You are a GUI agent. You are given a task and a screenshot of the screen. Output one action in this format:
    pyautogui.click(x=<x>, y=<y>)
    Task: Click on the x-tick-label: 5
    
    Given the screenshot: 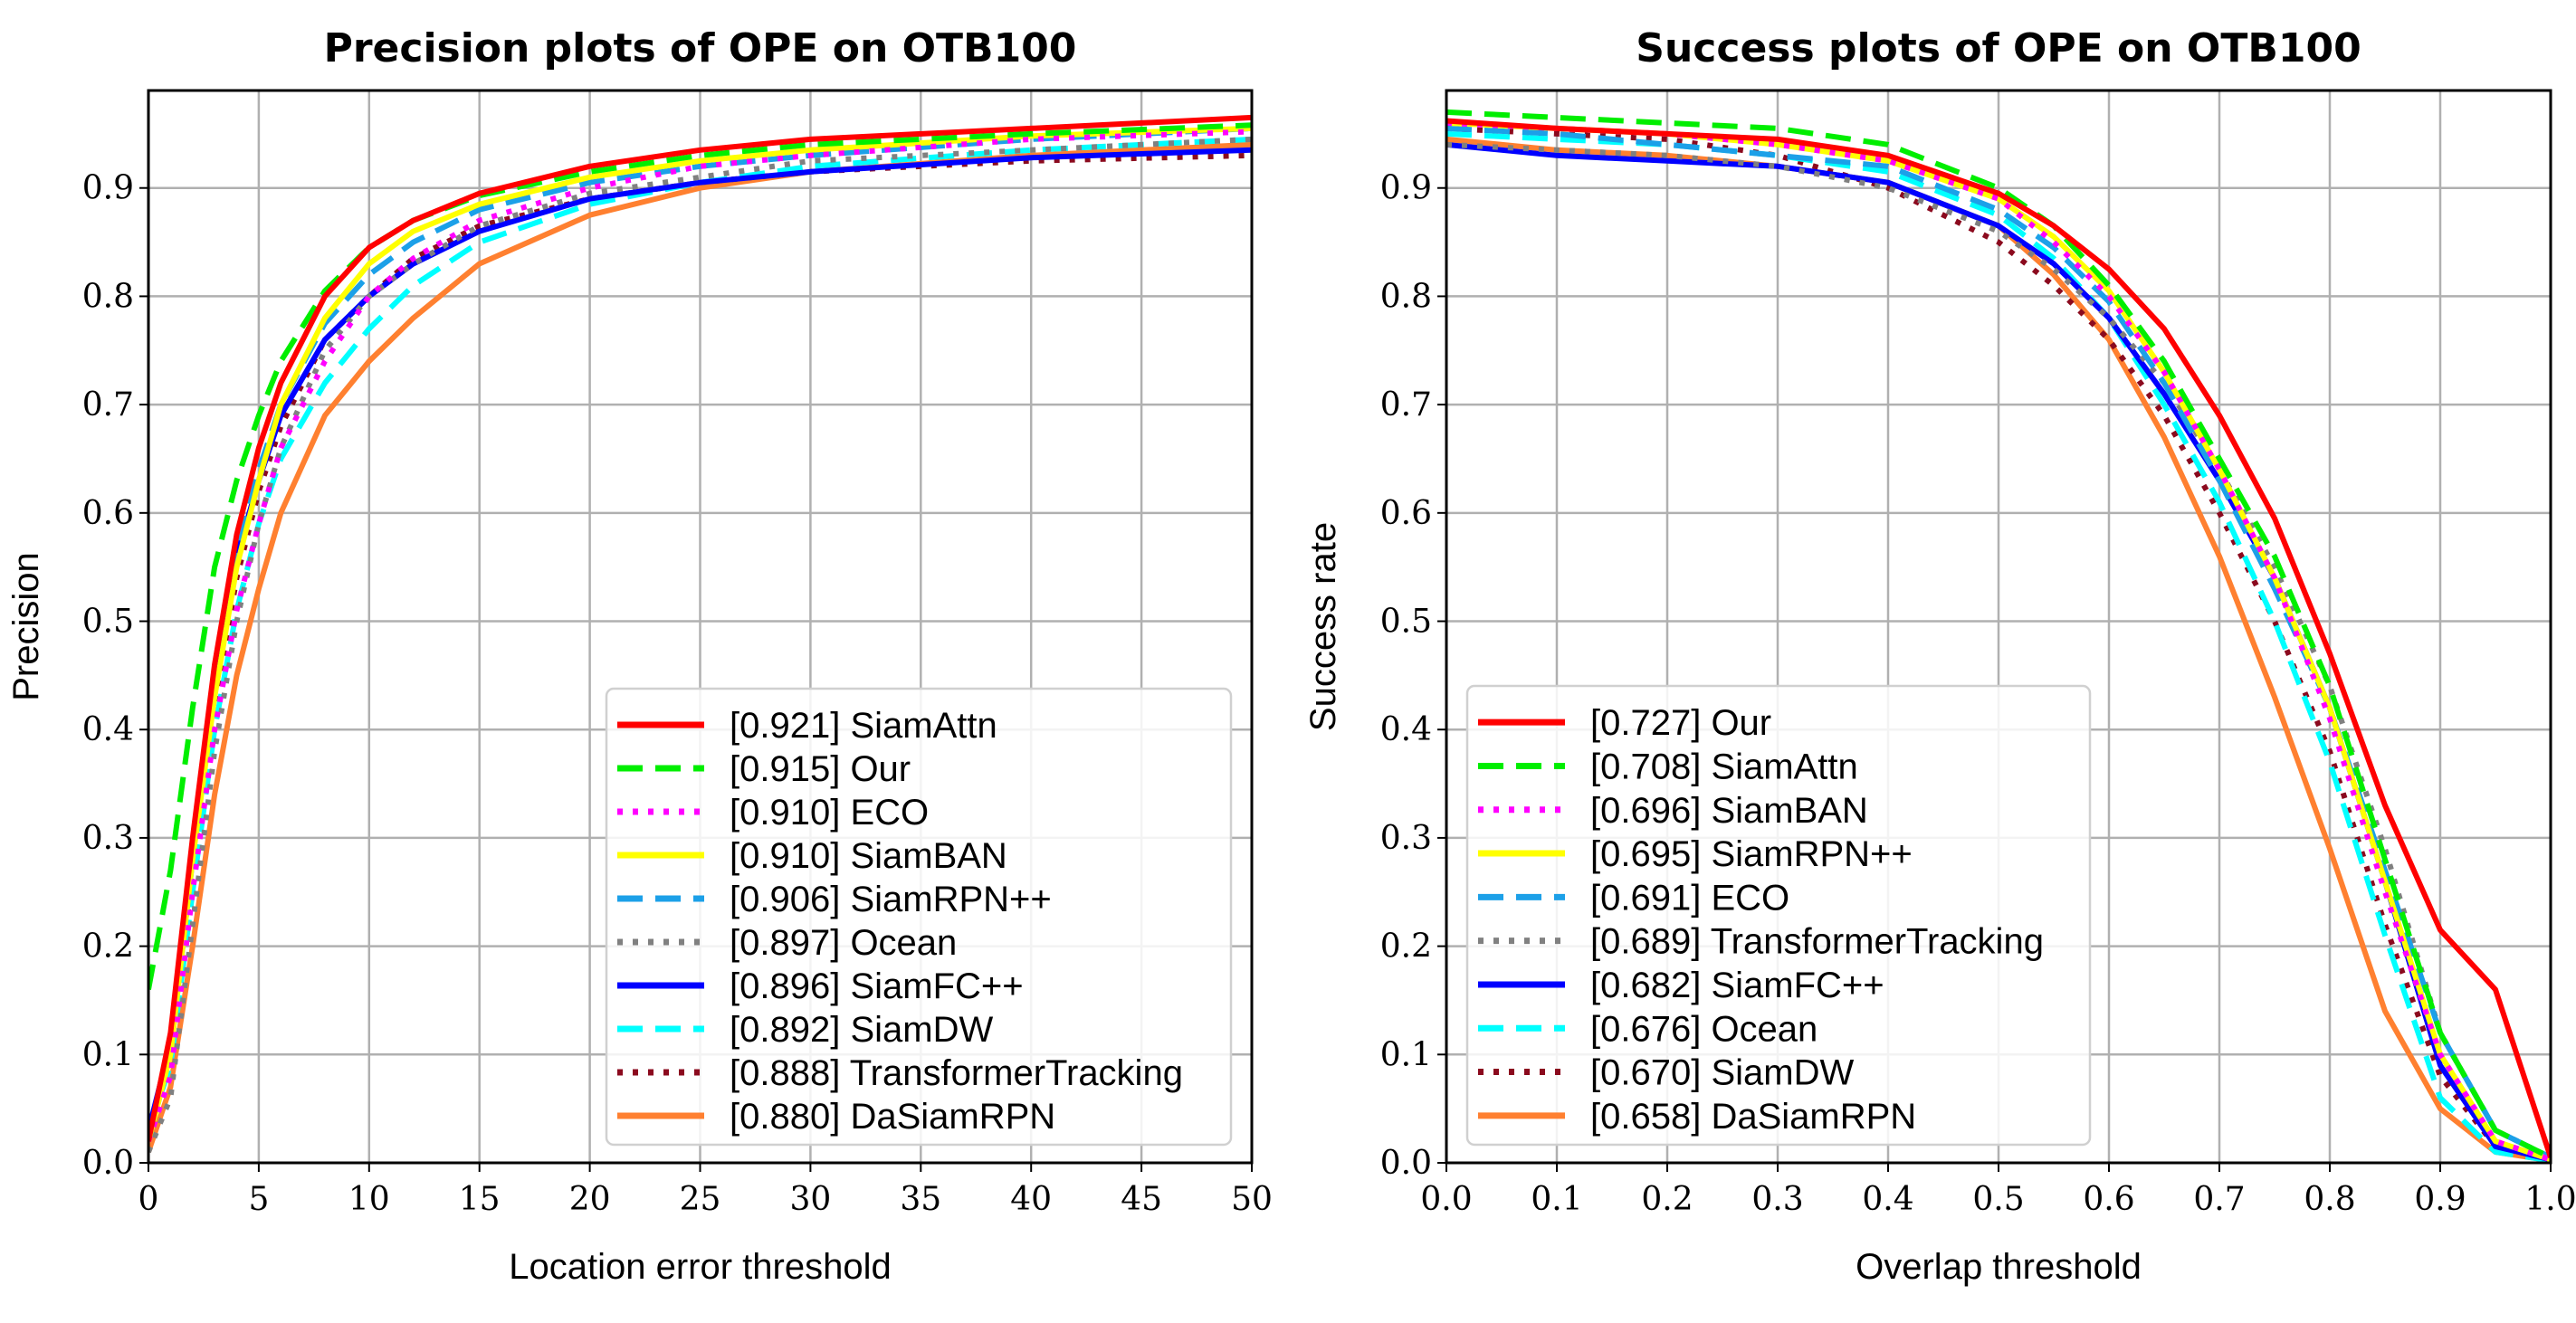 What is the action you would take?
    pyautogui.click(x=259, y=1199)
    